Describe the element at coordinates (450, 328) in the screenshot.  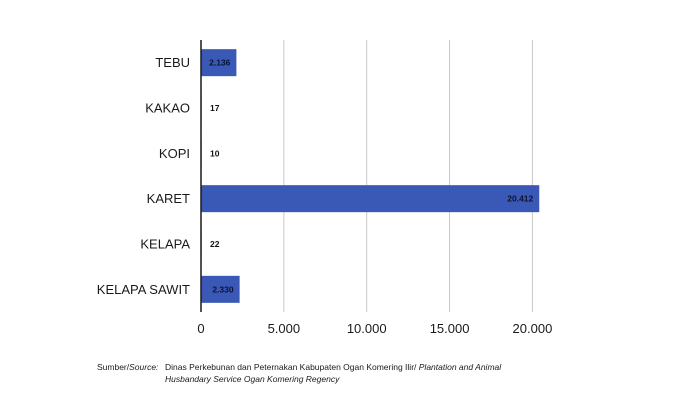
I see `x-tick-label: 15.000` at that location.